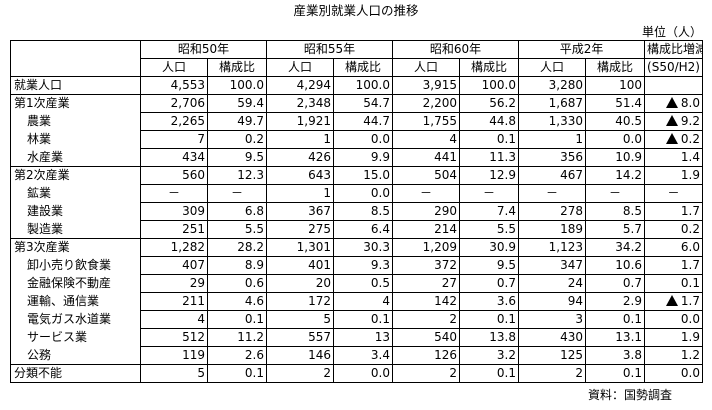 The width and height of the screenshot is (712, 410). What do you see at coordinates (75, 121) in the screenshot?
I see `row-label: 農業` at bounding box center [75, 121].